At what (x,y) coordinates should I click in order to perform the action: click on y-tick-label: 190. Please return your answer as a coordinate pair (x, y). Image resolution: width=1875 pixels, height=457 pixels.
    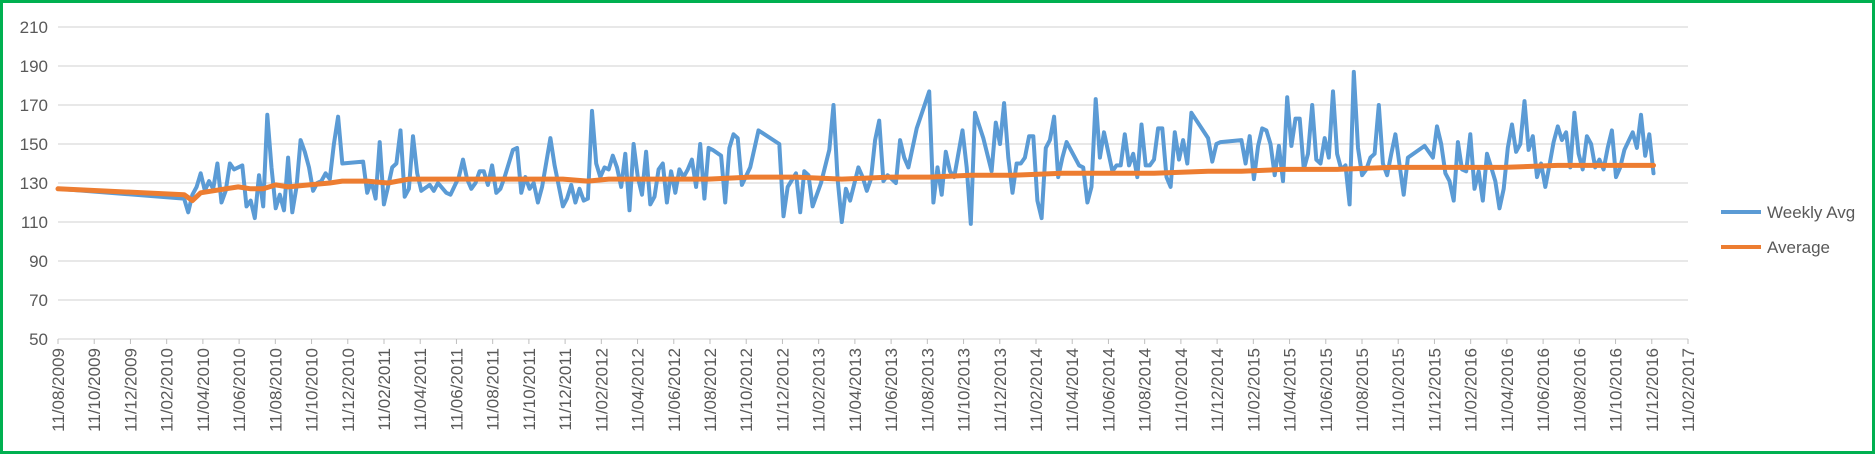
    Looking at the image, I should click on (34, 66).